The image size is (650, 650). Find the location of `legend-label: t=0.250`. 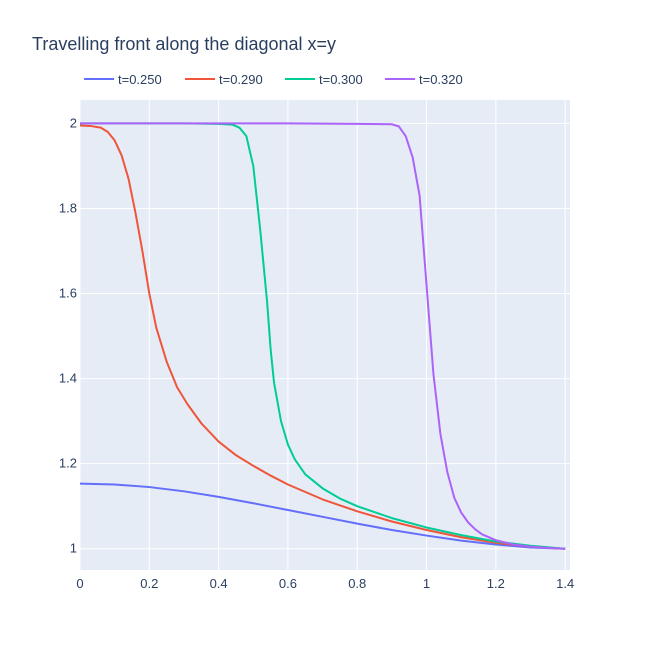

legend-label: t=0.250 is located at coordinates (140, 79).